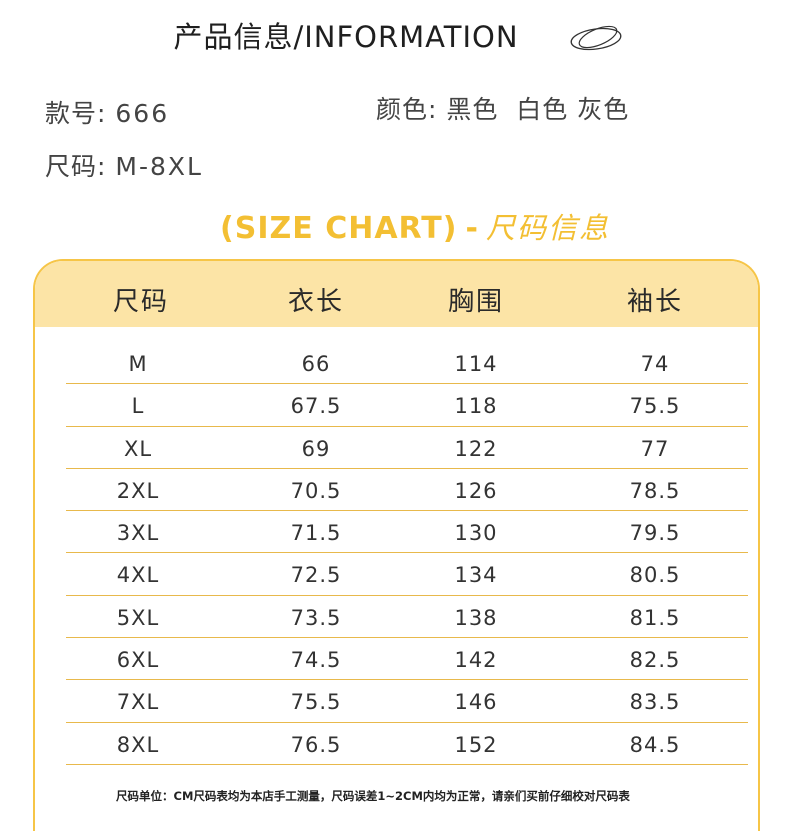  I want to click on cell-size: XL, so click(138, 448).